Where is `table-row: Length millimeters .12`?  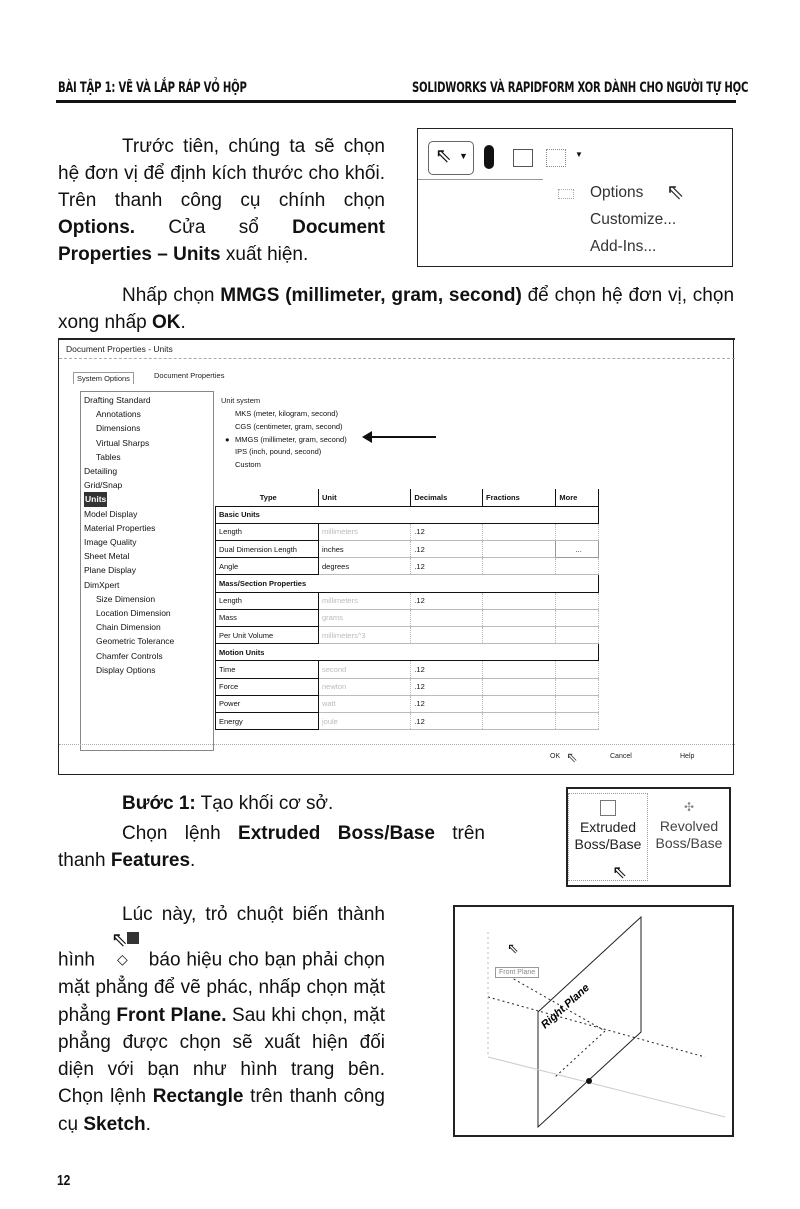
table-row: Length millimeters .12 is located at coordinates (407, 601).